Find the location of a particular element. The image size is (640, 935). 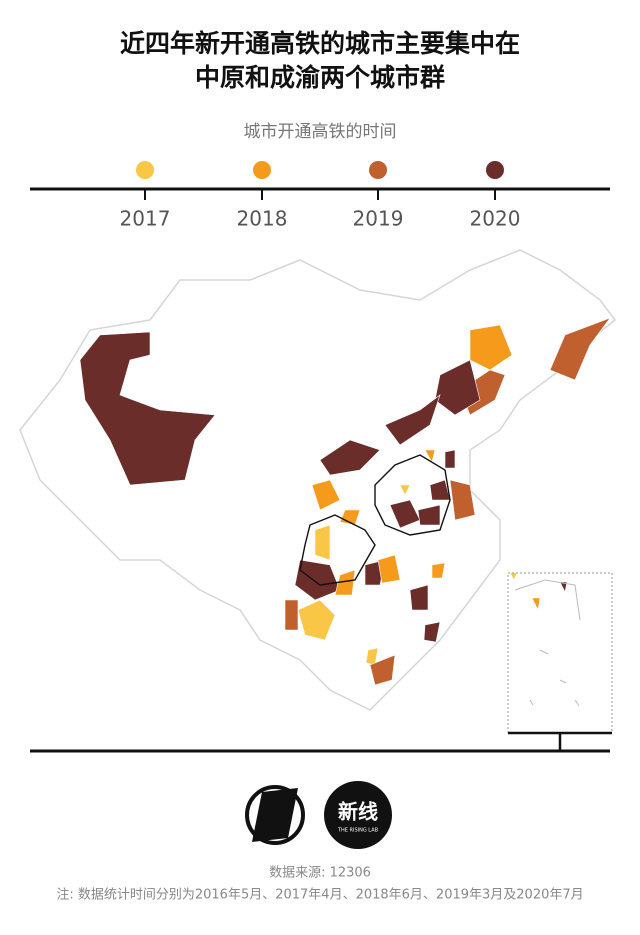

title-line: 中原和成渝两个城市群 is located at coordinates (320, 77).